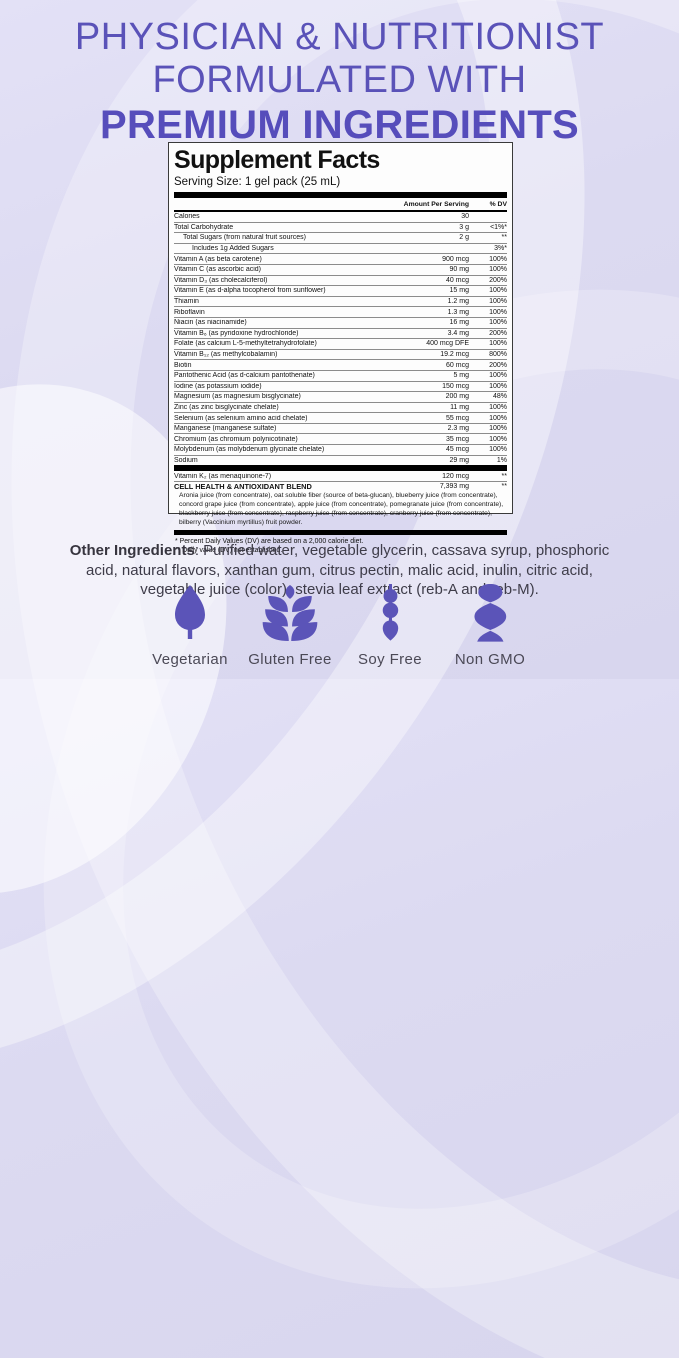 The height and width of the screenshot is (1358, 679). Describe the element at coordinates (340, 228) in the screenshot. I see `table-row: Total Carbohydrate 3 g <1%*` at that location.